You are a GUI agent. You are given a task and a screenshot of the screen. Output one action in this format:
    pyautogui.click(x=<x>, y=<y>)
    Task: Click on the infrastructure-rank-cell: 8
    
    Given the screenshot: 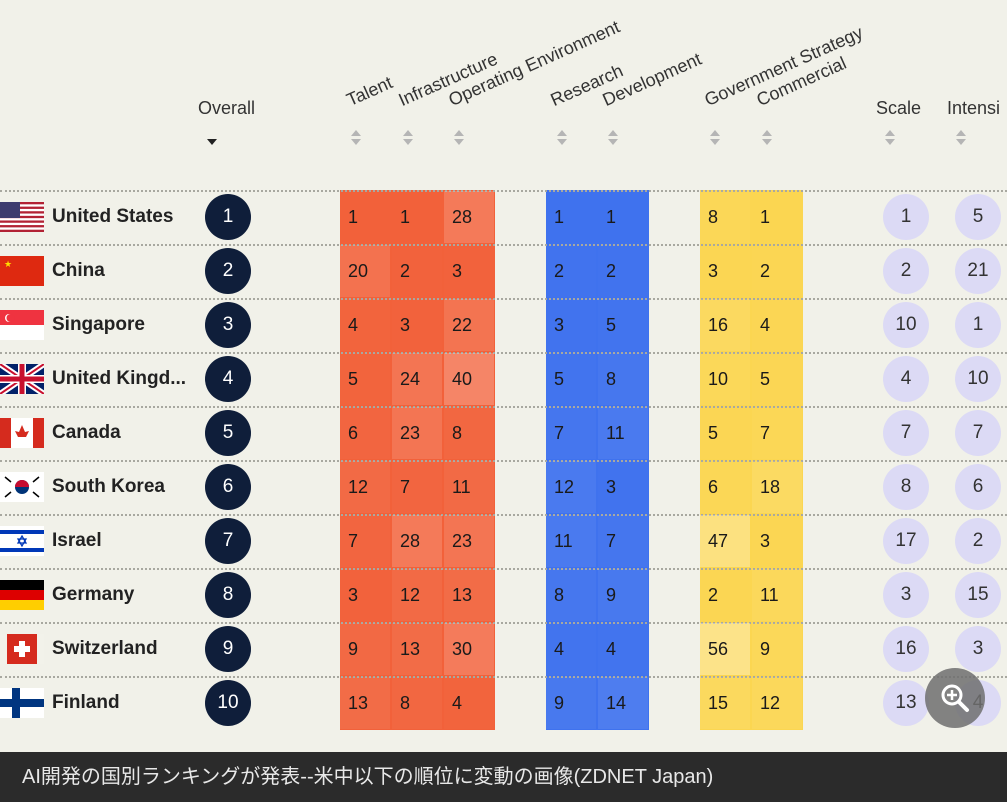 What is the action you would take?
    pyautogui.click(x=417, y=703)
    